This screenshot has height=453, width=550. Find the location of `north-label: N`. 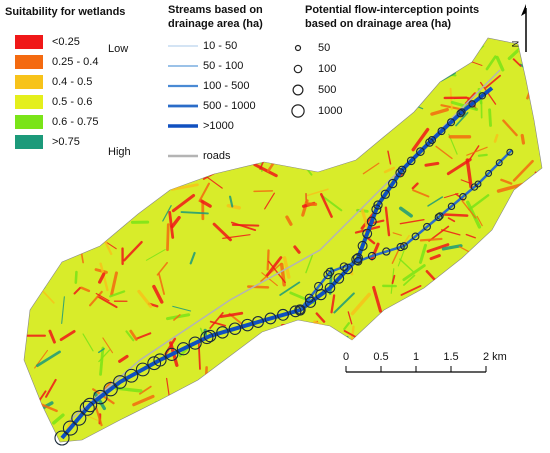

north-label: N is located at coordinates (515, 44).